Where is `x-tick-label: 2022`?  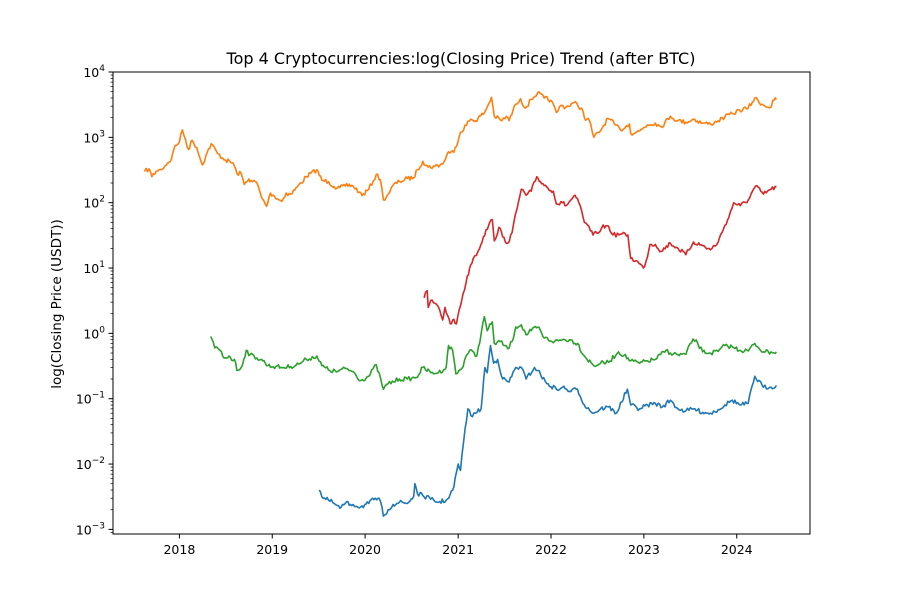 x-tick-label: 2022 is located at coordinates (551, 549).